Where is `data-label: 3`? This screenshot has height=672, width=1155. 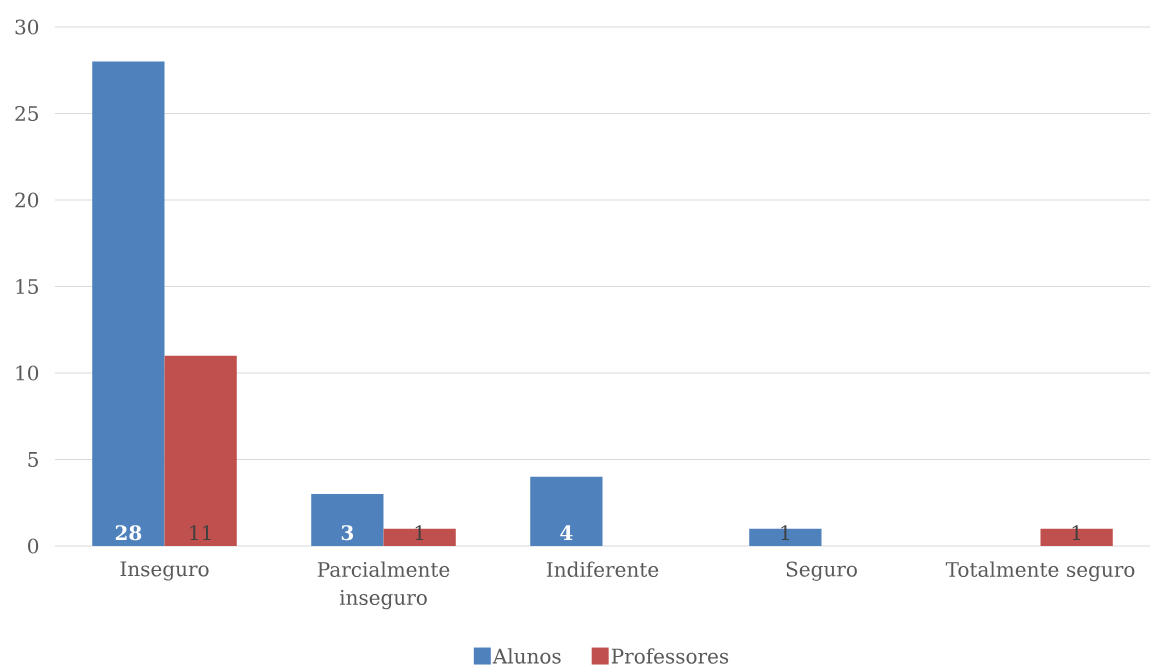 data-label: 3 is located at coordinates (347, 533).